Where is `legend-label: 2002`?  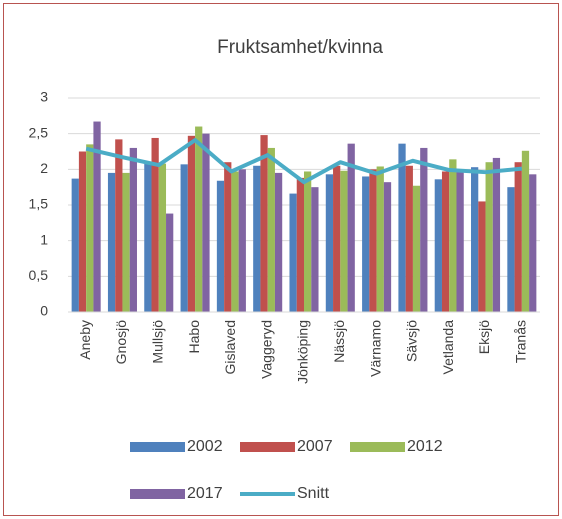
legend-label: 2002 is located at coordinates (205, 446).